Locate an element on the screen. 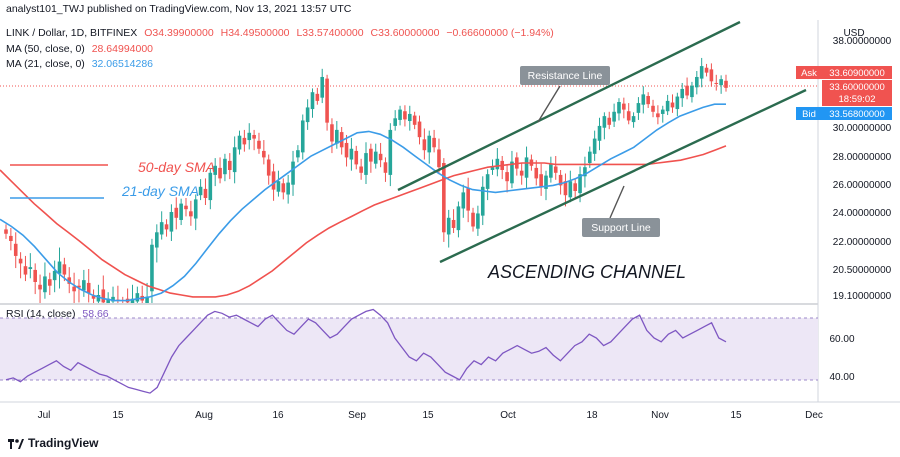 Image resolution: width=900 pixels, height=457 pixels. svg-text:MA (21, close, 0) 32.065: MA (21, close, 0) 32.06514286 is located at coordinates (79, 64).